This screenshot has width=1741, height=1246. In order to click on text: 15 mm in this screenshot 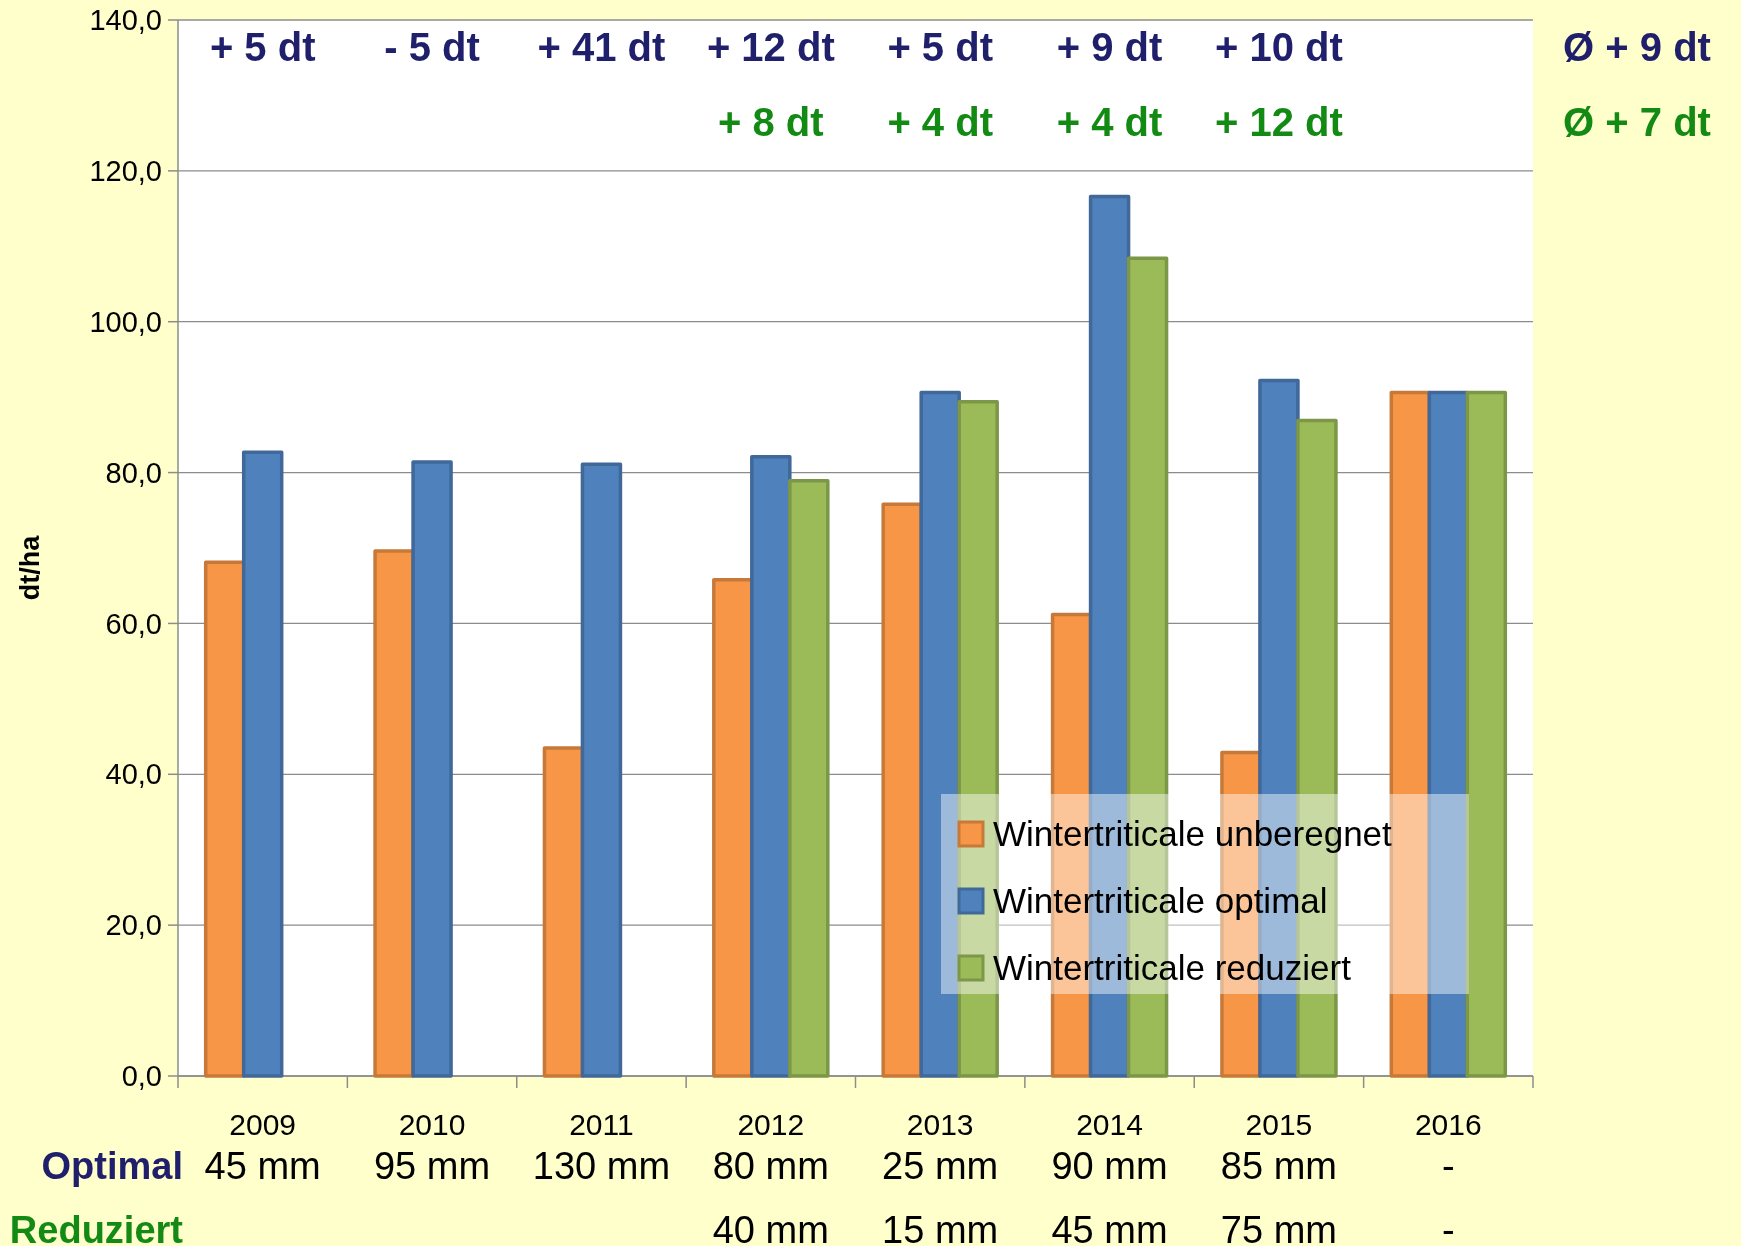, I will do `click(940, 1227)`.